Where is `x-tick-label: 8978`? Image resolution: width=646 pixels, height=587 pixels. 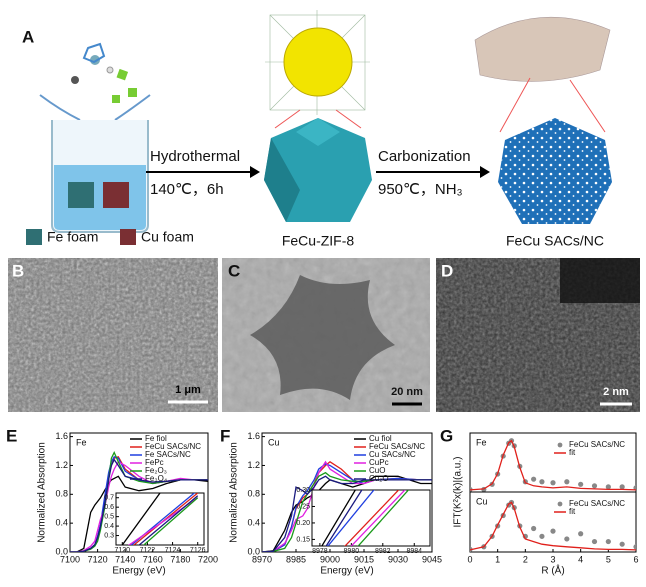 x-tick-label: 8978 is located at coordinates (320, 551).